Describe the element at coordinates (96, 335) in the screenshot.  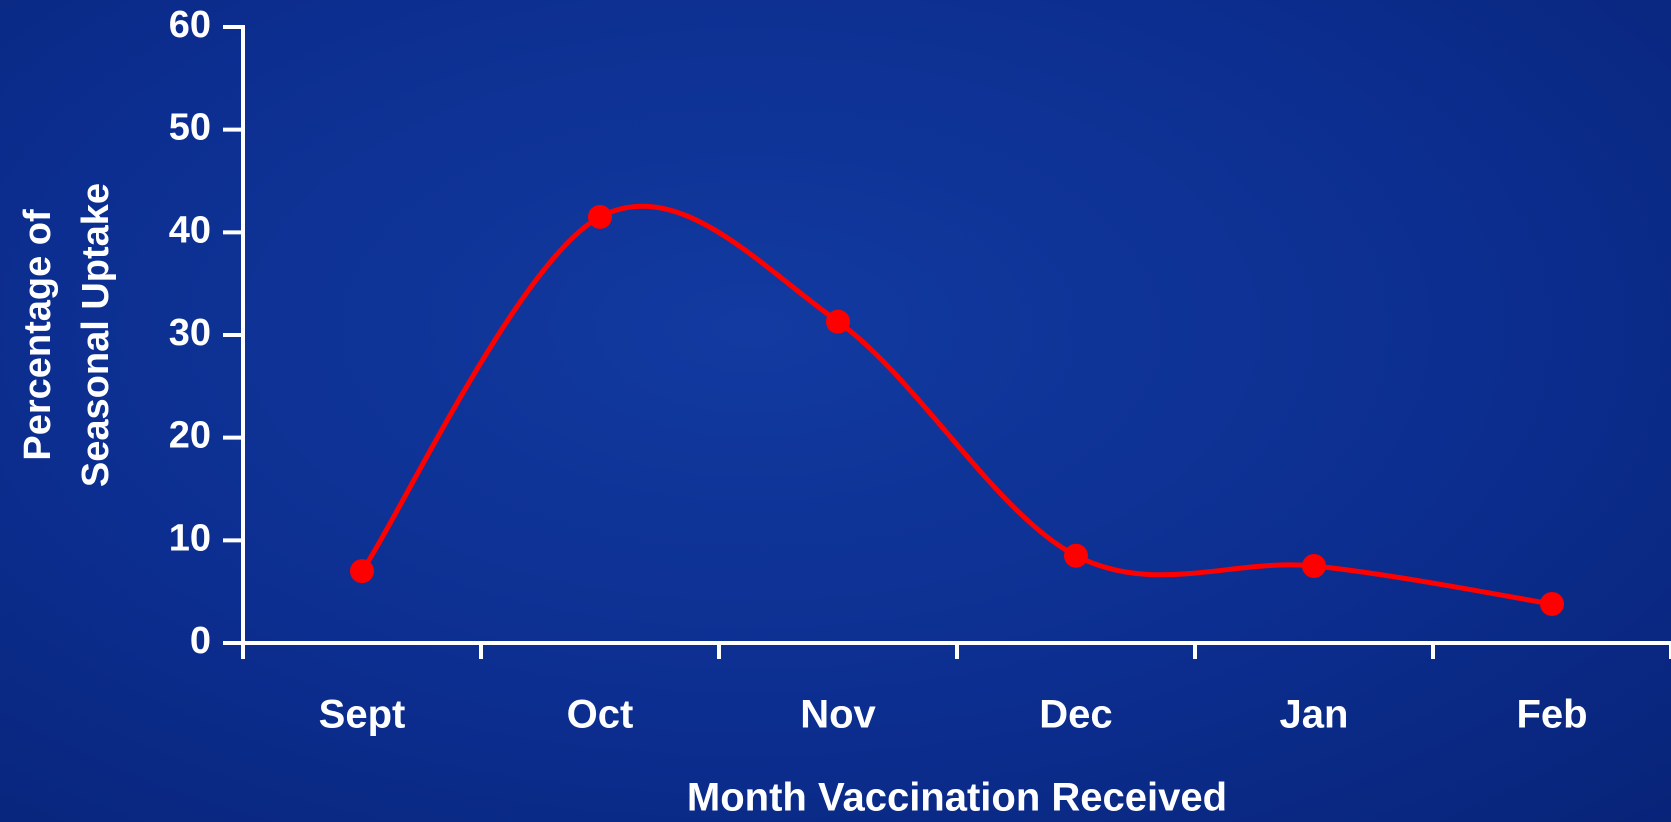
I see `y-axis-label: Seasonal Uptake` at that location.